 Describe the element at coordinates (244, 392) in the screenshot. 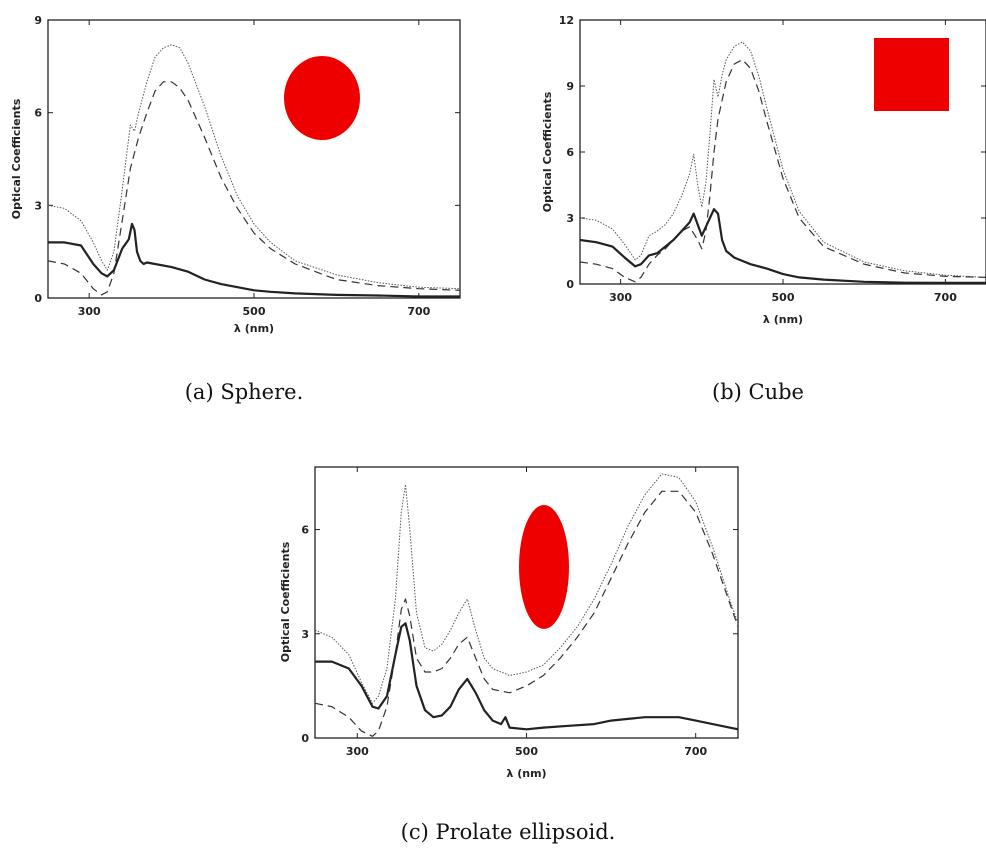

I see `caption-a: (a) Sphere.` at that location.